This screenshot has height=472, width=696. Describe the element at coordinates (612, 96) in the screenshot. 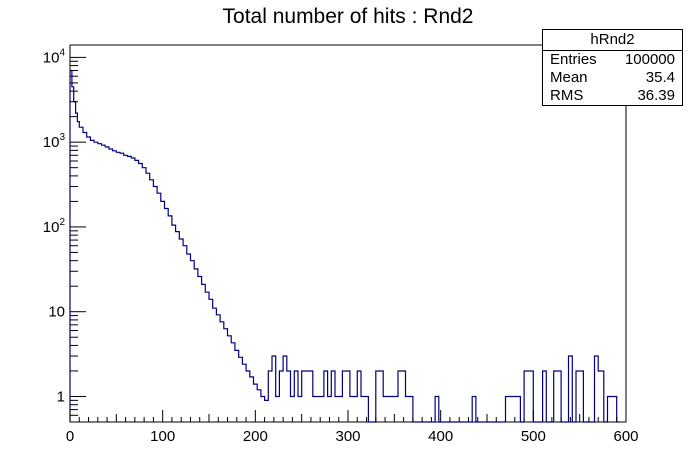

I see `stats-row-rms: RMS 36.39` at that location.